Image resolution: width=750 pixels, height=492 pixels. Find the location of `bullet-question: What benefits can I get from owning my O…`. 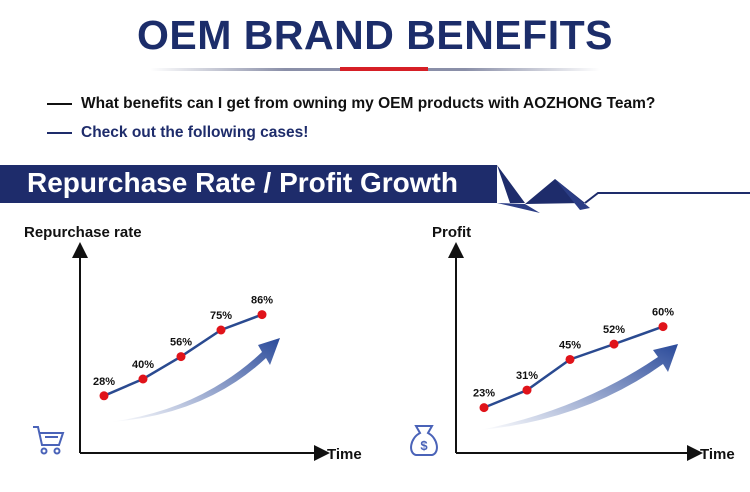

bullet-question: What benefits can I get from owning my O… is located at coordinates (351, 104).